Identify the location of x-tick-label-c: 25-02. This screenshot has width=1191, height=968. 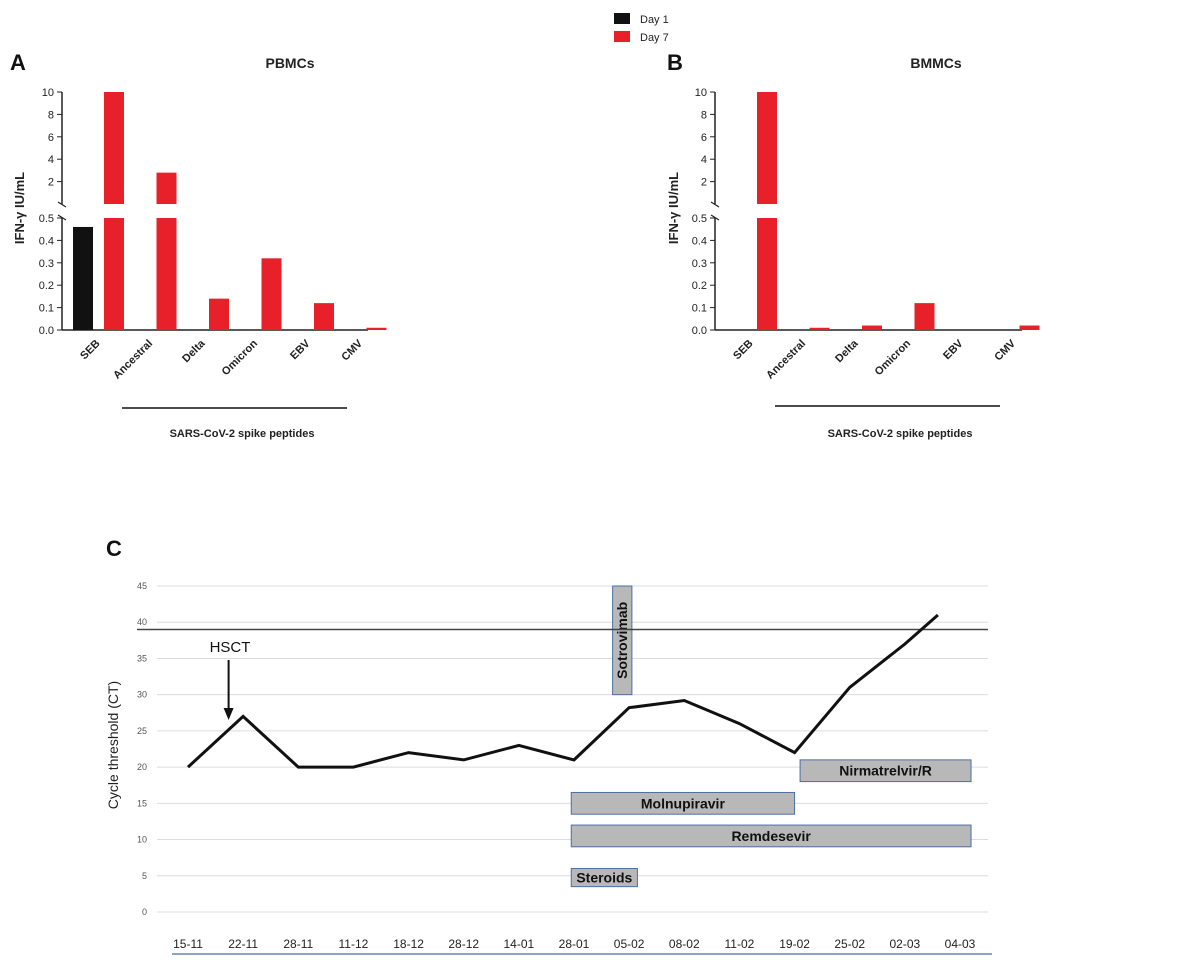
(849, 944).